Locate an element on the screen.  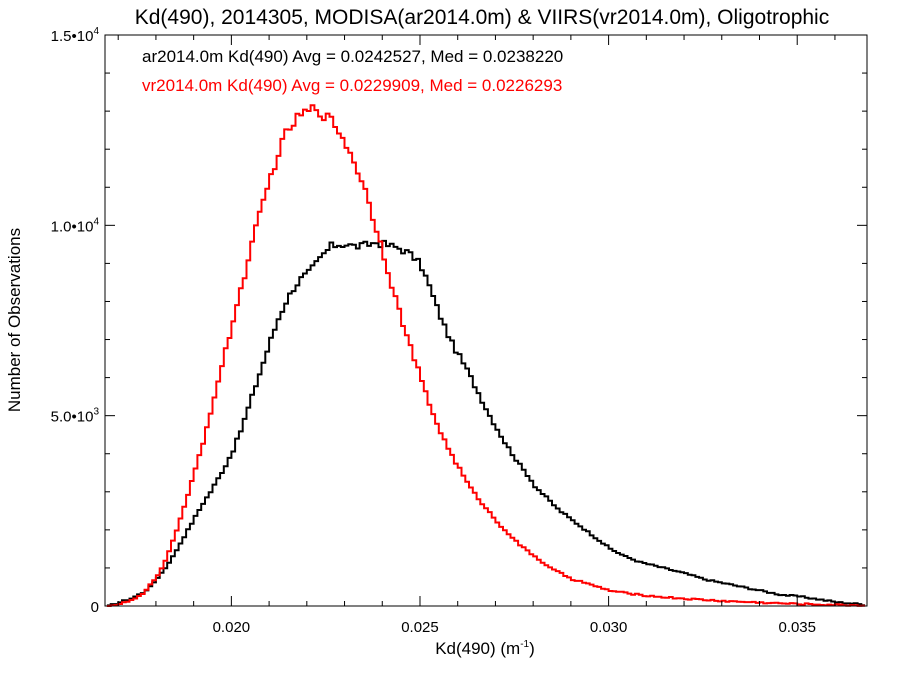
y-tick-label-0: 0 is located at coordinates (95, 607).